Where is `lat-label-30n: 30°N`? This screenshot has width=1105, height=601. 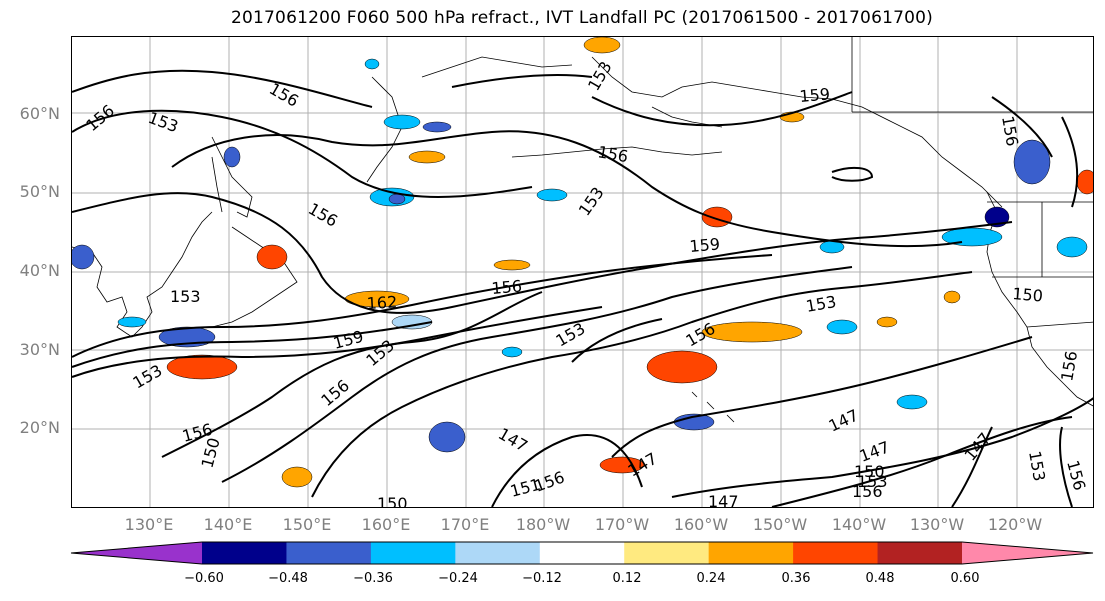 lat-label-30n: 30°N is located at coordinates (39, 349).